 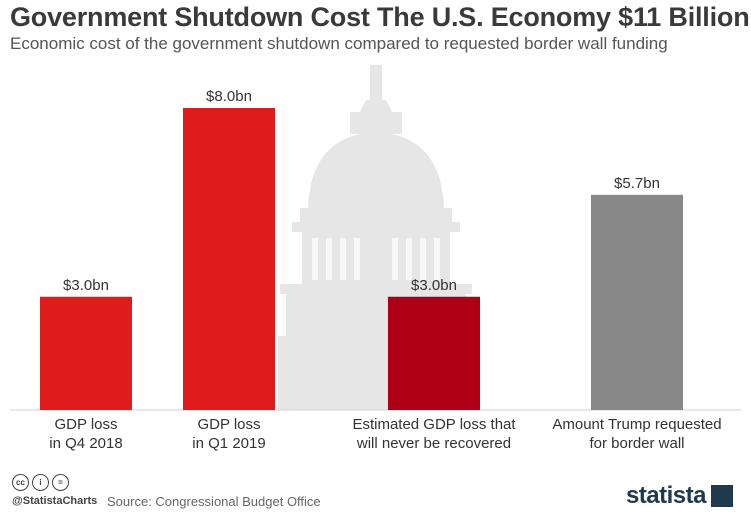 I want to click on bar-value-label-2: $8.0bn, so click(x=229, y=96).